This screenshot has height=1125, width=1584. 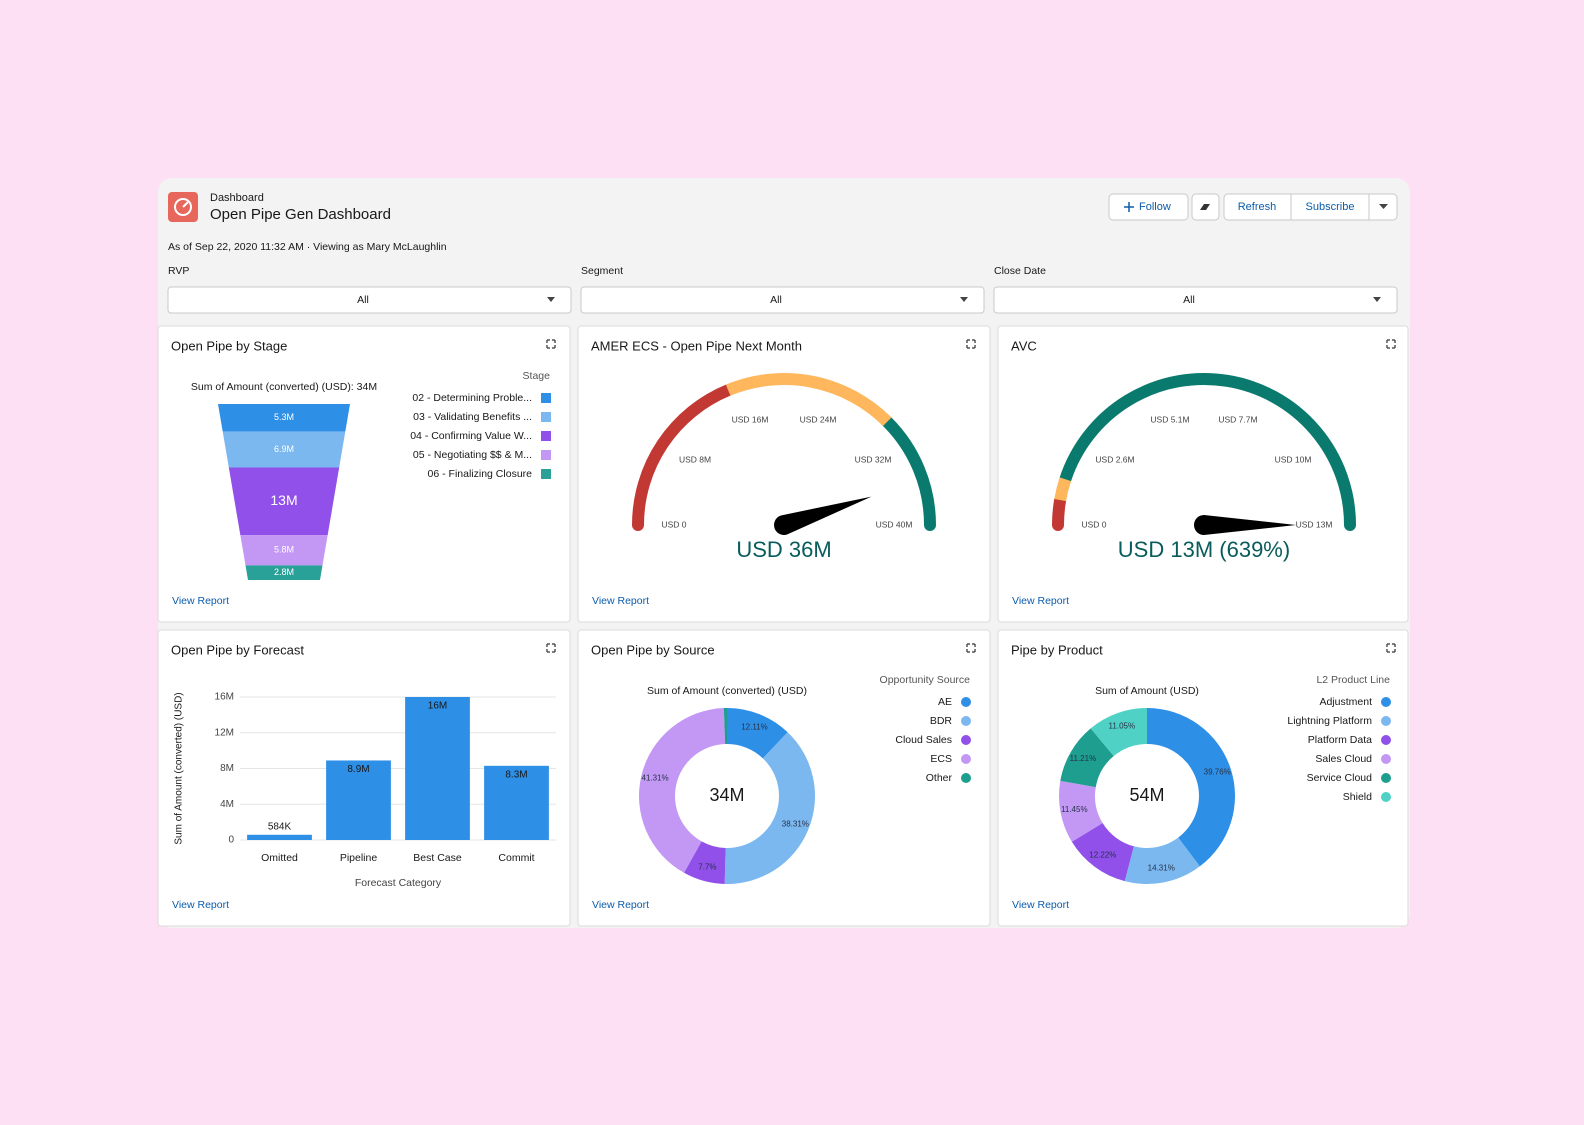 I want to click on data-label: 12.22%, so click(x=1102, y=854).